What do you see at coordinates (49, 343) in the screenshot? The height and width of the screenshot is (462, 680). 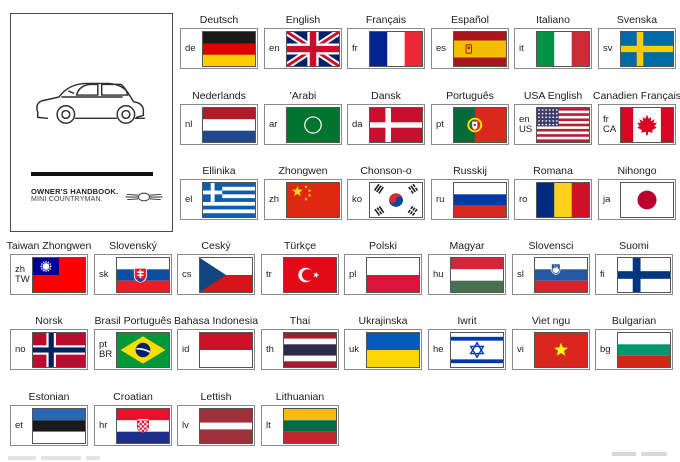 I see `language-option-norway: Norsk no` at bounding box center [49, 343].